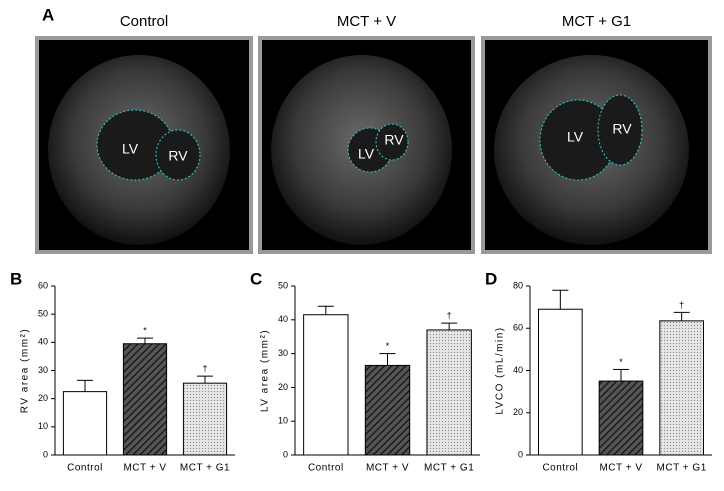 The width and height of the screenshot is (724, 491). Describe the element at coordinates (366, 21) in the screenshot. I see `image-title: MCT + V` at that location.